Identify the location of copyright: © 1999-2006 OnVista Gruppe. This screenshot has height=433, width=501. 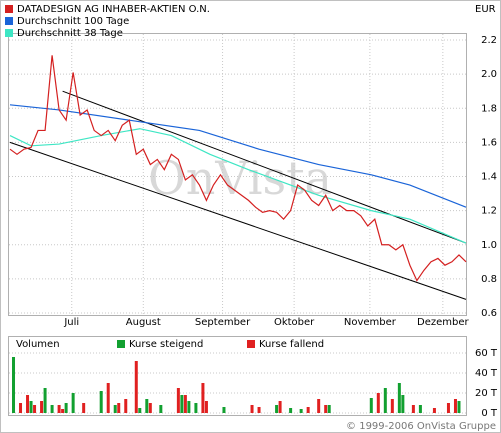
(421, 426).